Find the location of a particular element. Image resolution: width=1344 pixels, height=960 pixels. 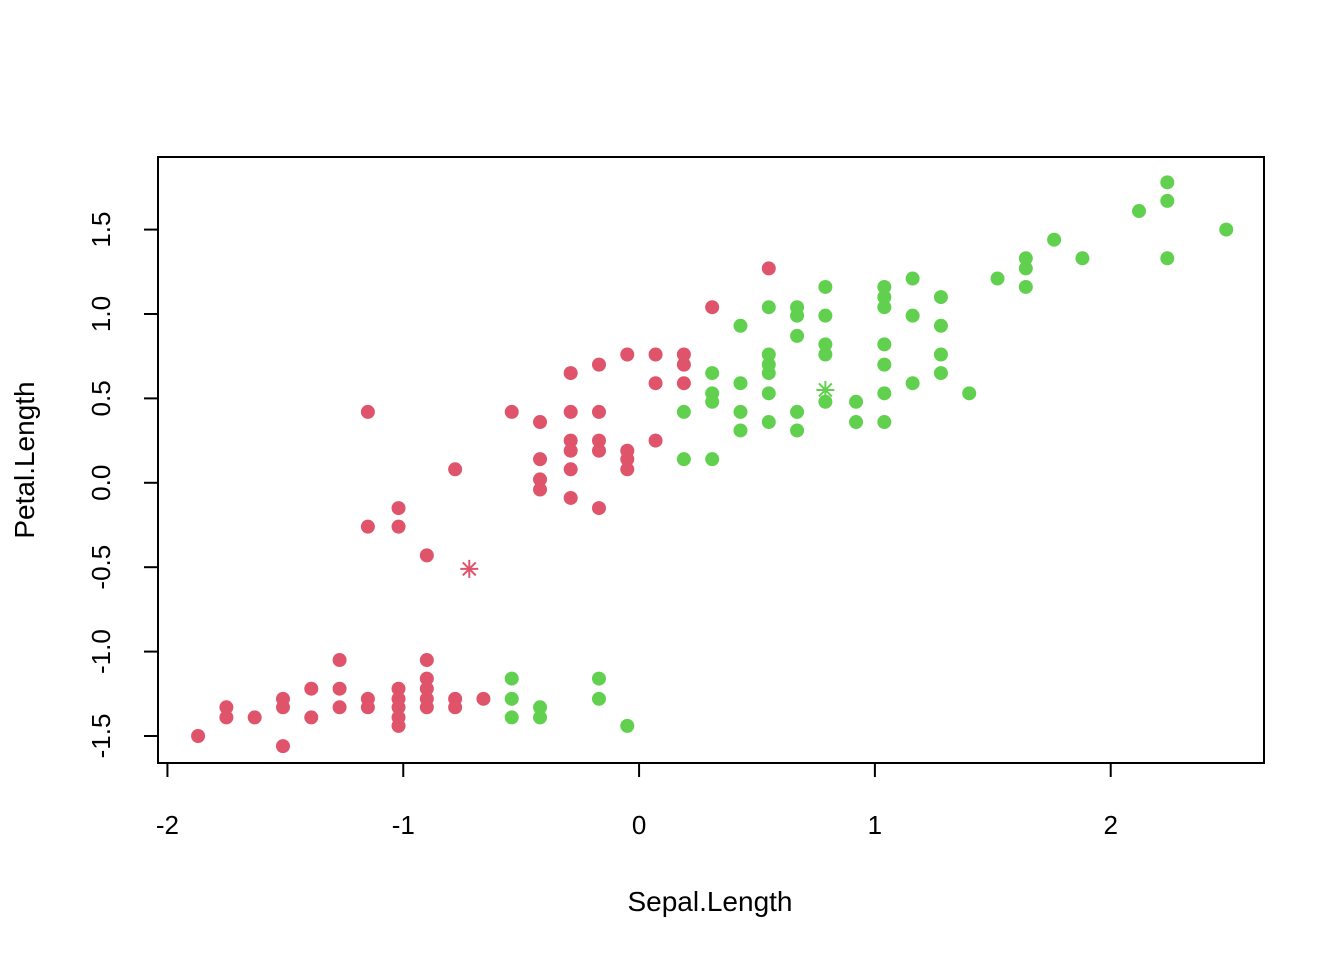

x-axis-title: Sepal.Length is located at coordinates (709, 901).